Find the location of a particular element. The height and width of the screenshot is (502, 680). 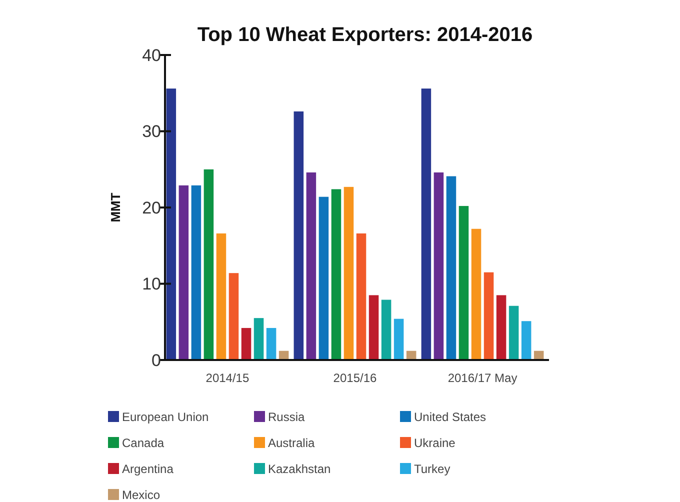

chart-title: Top 10 Wheat Exporters: 2014-2016 is located at coordinates (365, 35).